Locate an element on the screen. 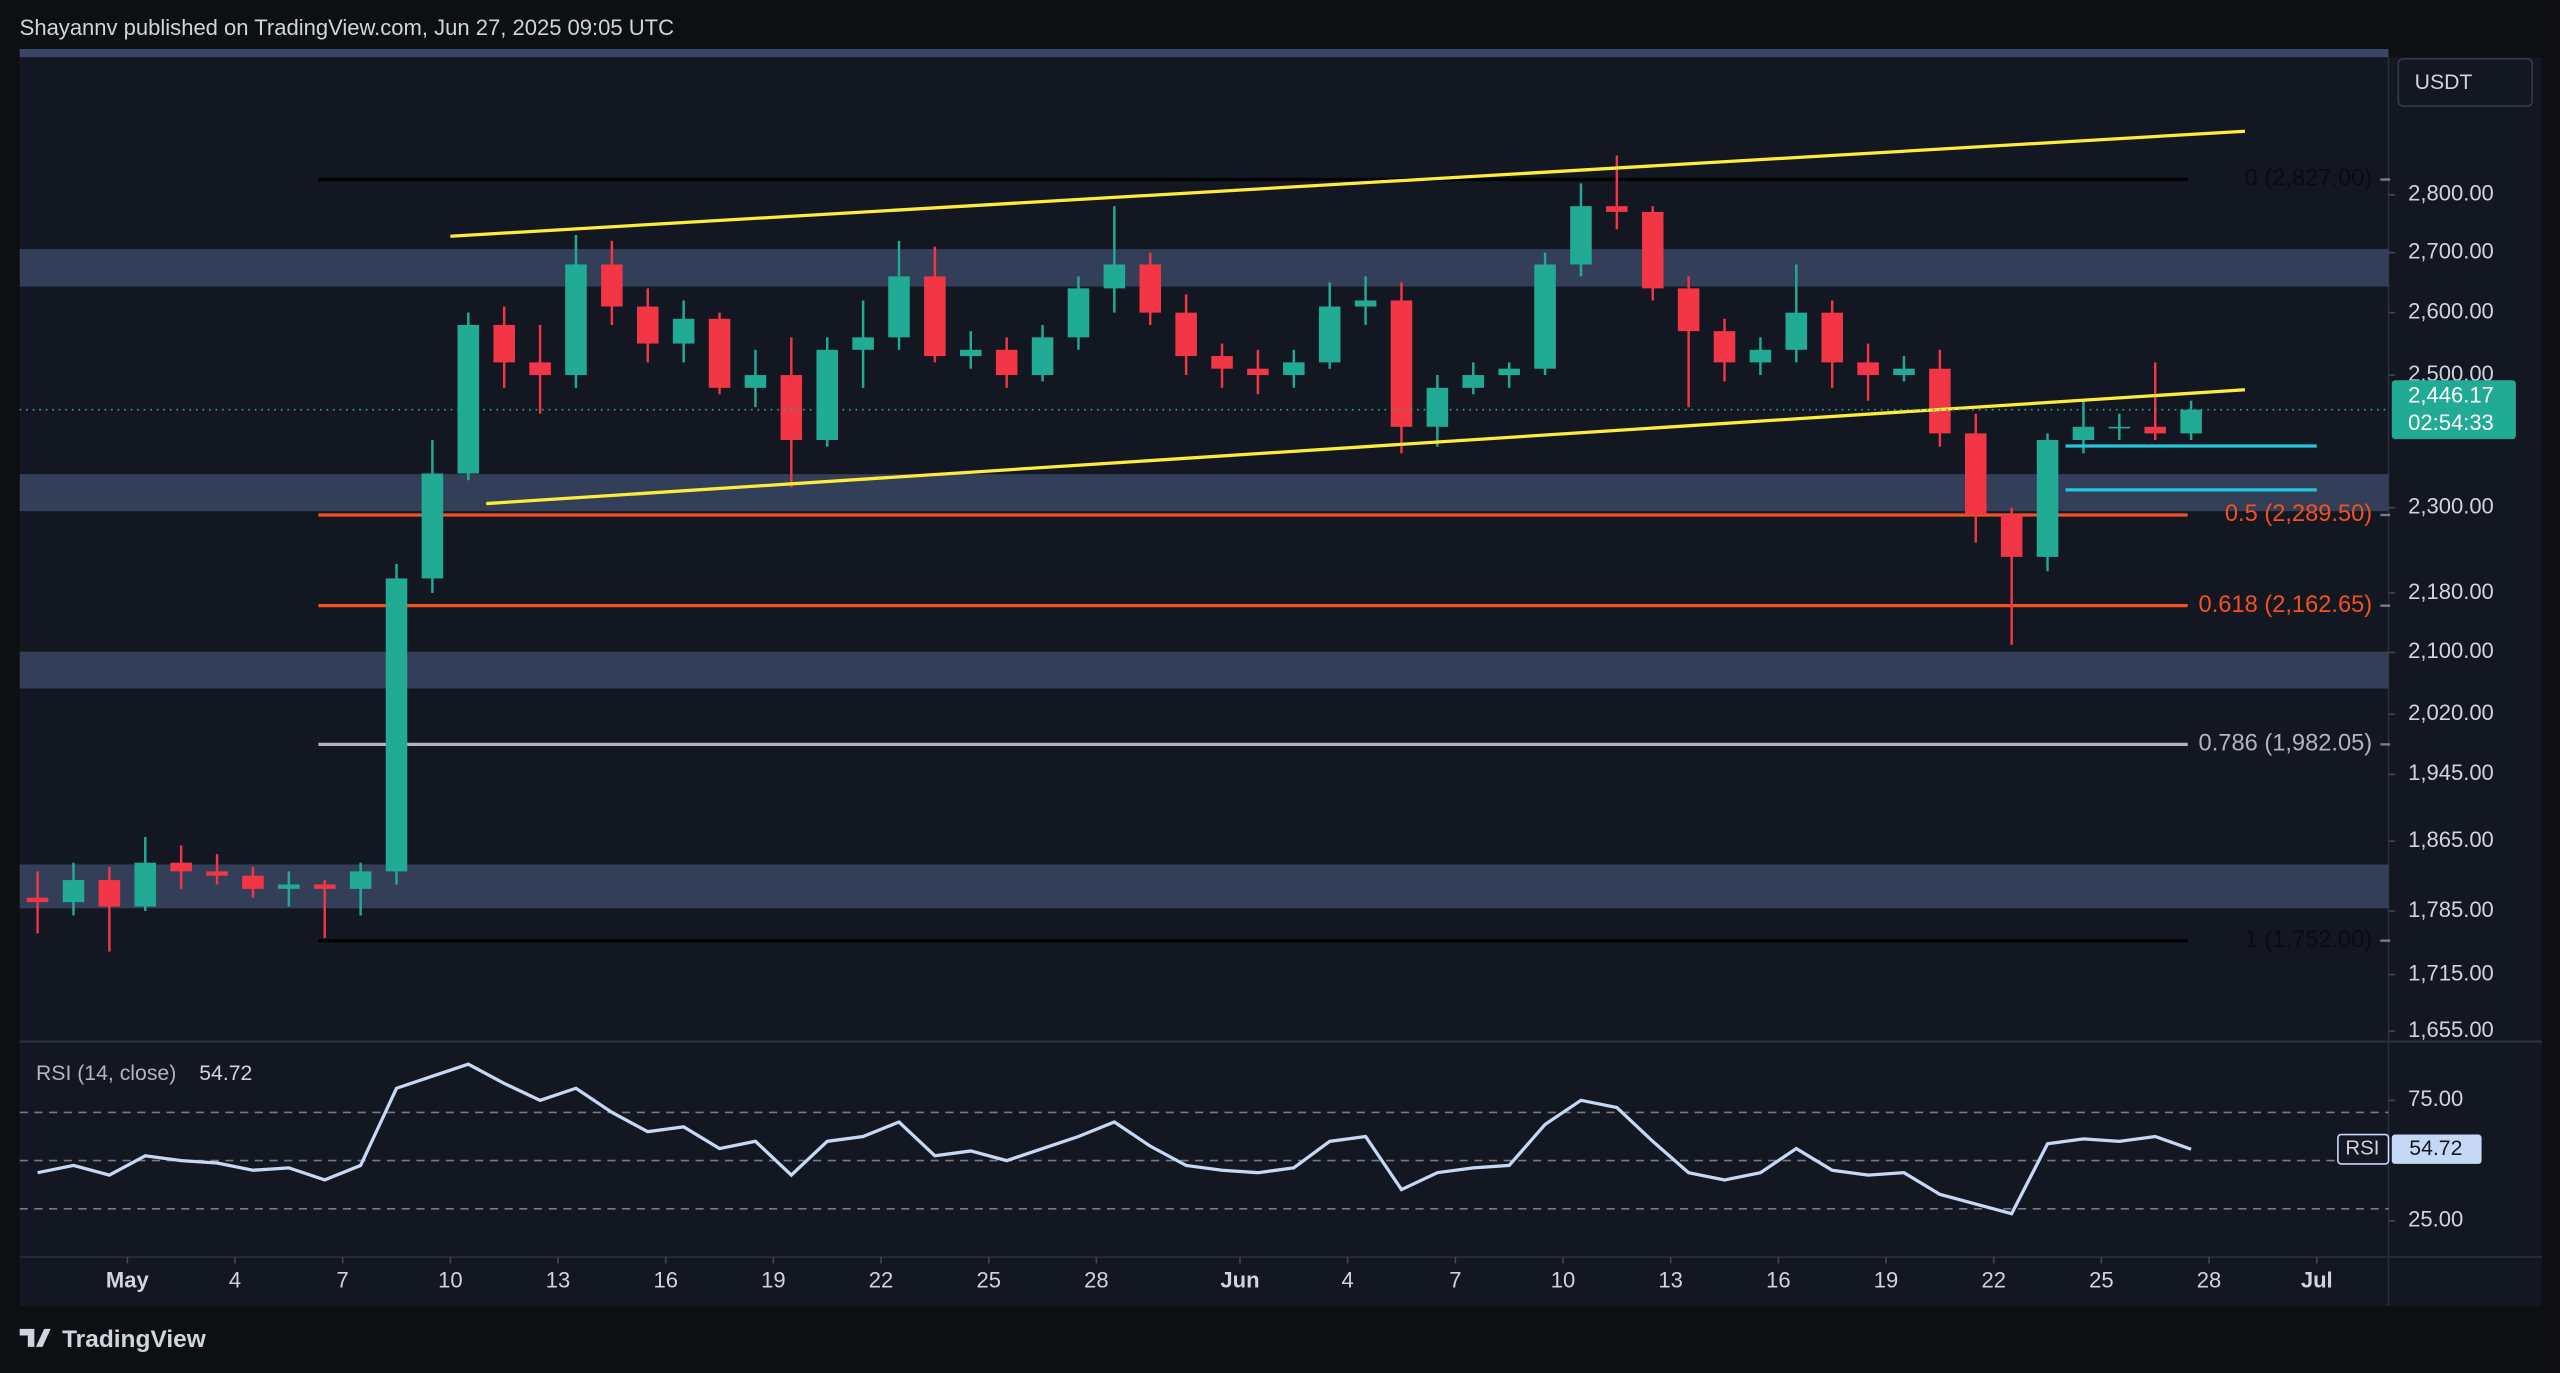 This screenshot has height=1373, width=2560. x-tick-label: 7 is located at coordinates (343, 1279).